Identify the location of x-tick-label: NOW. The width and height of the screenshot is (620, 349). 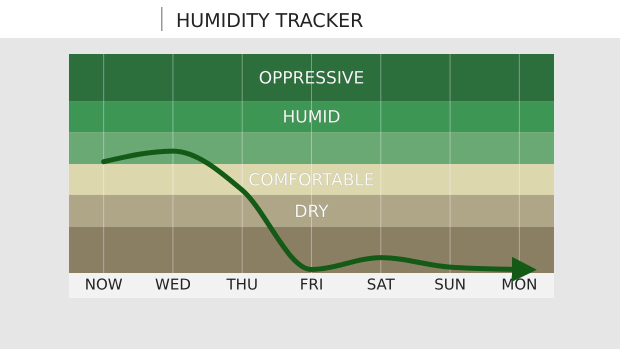
(103, 285).